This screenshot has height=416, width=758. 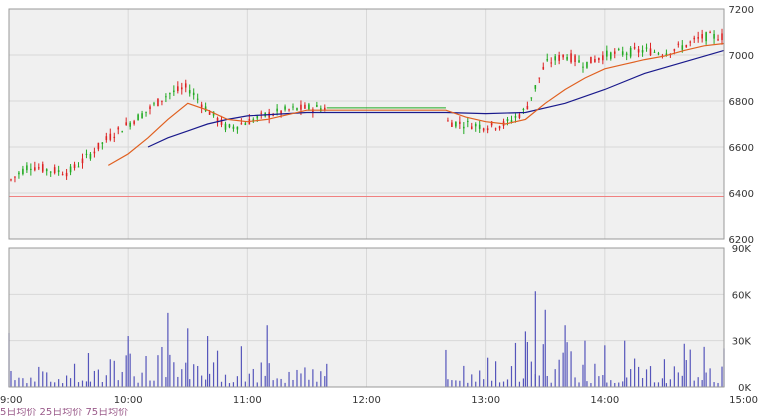 What do you see at coordinates (742, 249) in the screenshot?
I see `volume-y-tick-label: 90K` at bounding box center [742, 249].